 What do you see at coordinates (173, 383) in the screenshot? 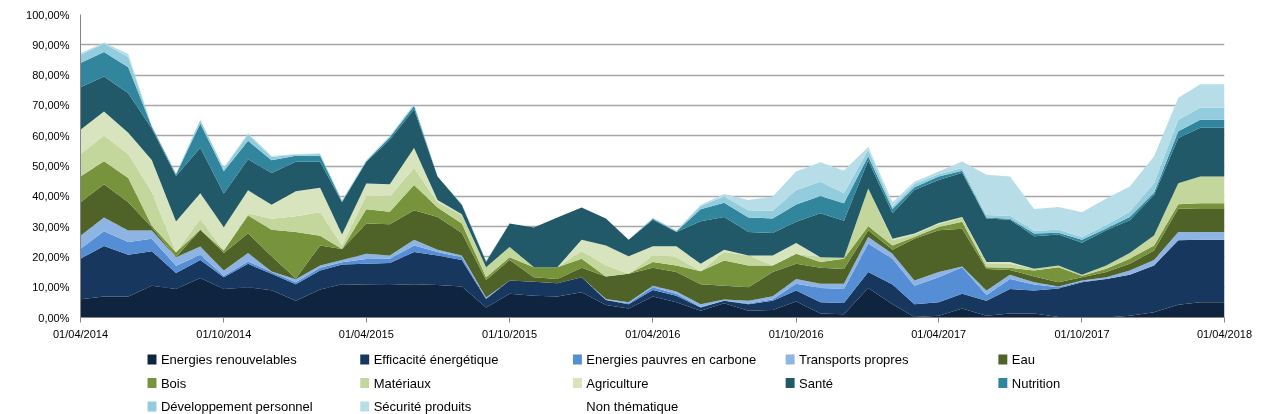
I see `legend-label: Bois` at bounding box center [173, 383].